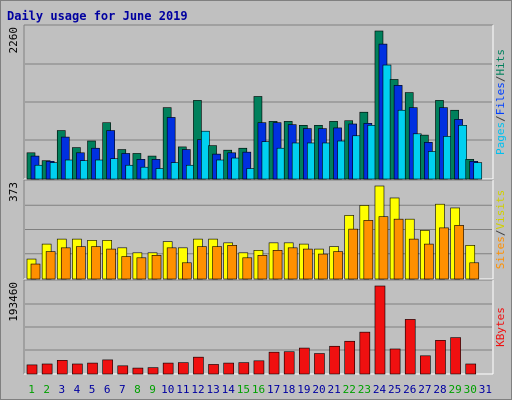 The image size is (512, 404). What do you see at coordinates (455, 389) in the screenshot?
I see `x-tick-label-29: 29` at bounding box center [455, 389].